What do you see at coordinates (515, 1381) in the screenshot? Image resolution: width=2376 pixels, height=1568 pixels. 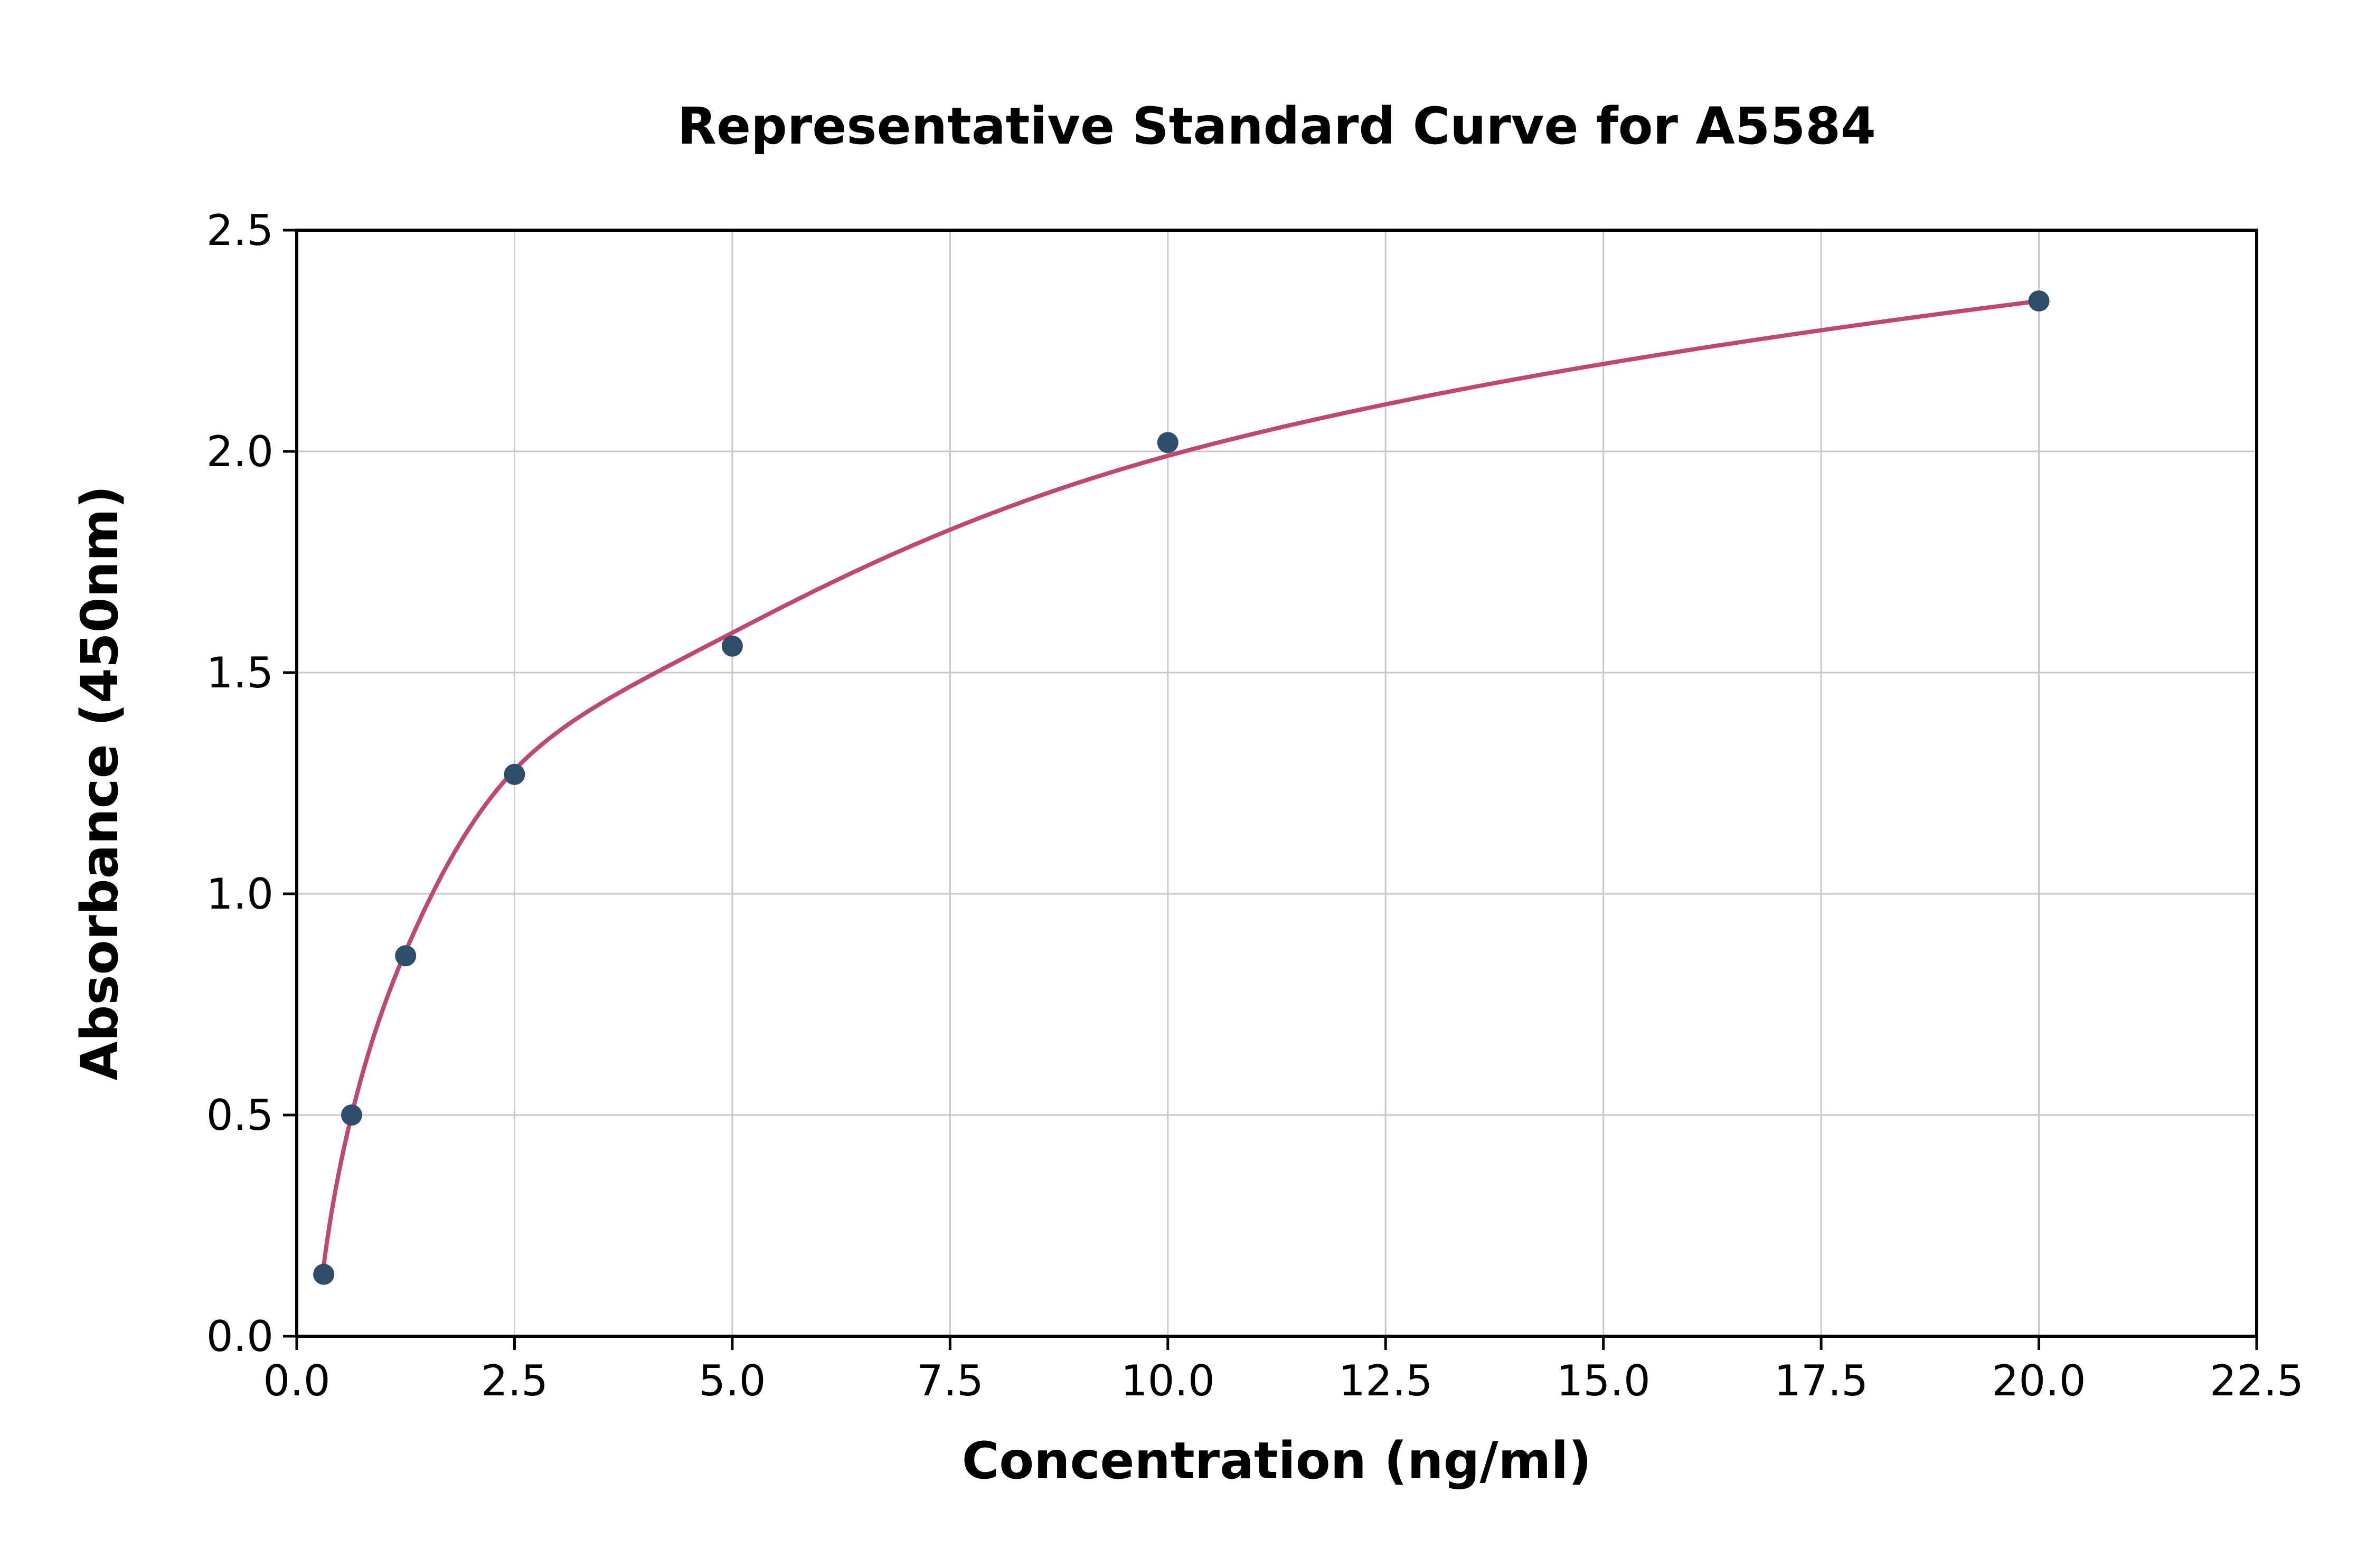 I see `x-tick-label: 2.5` at bounding box center [515, 1381].